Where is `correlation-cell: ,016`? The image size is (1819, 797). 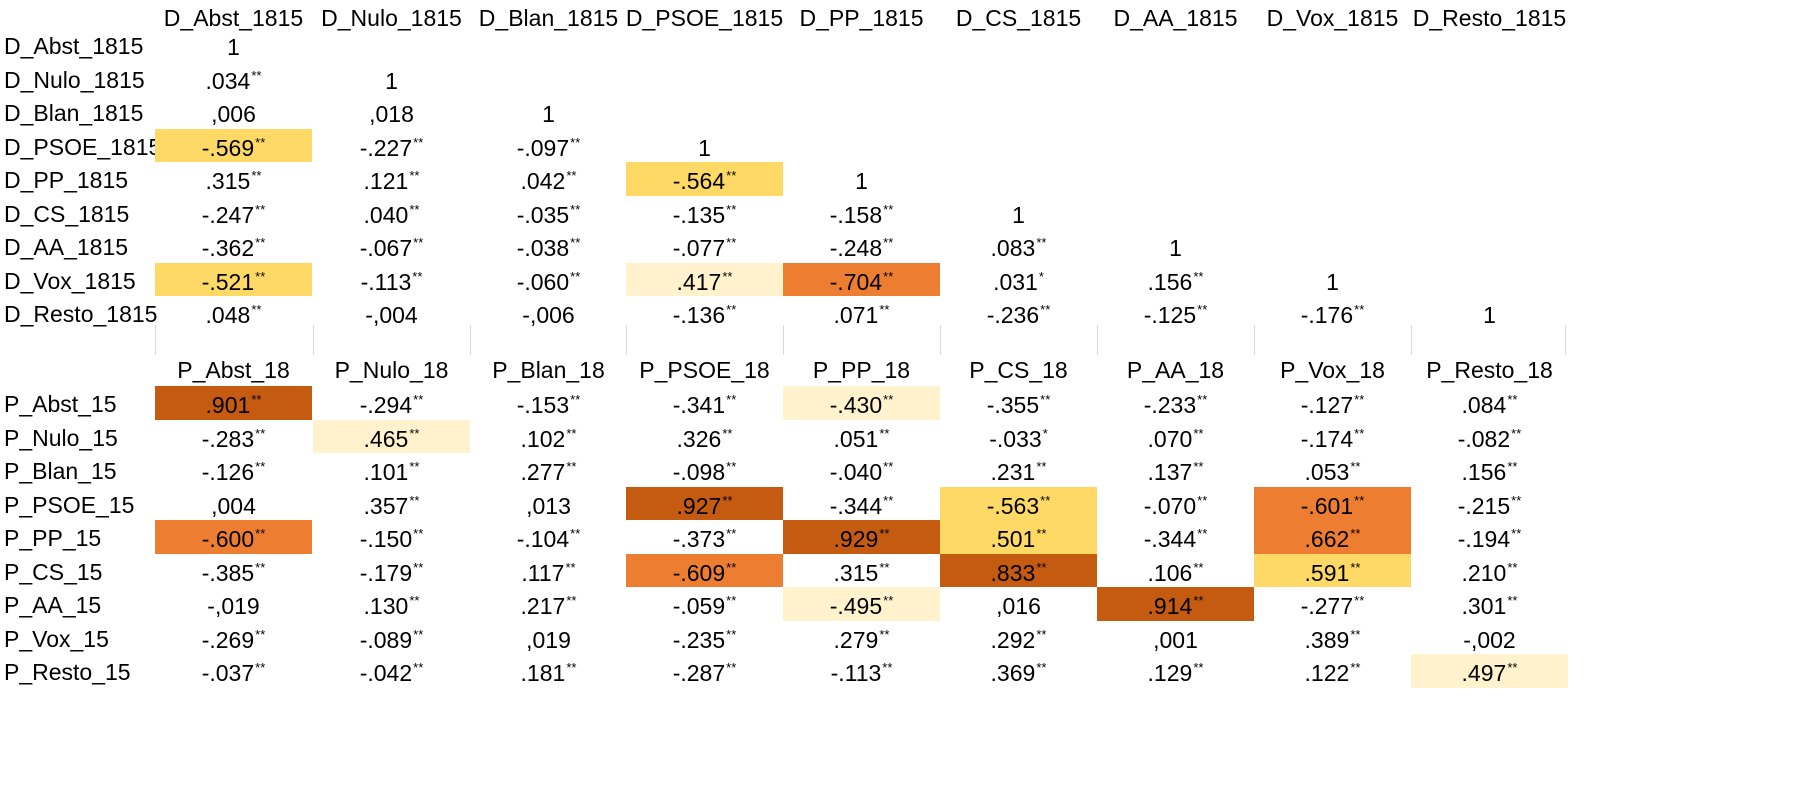
correlation-cell: ,016 is located at coordinates (1018, 605).